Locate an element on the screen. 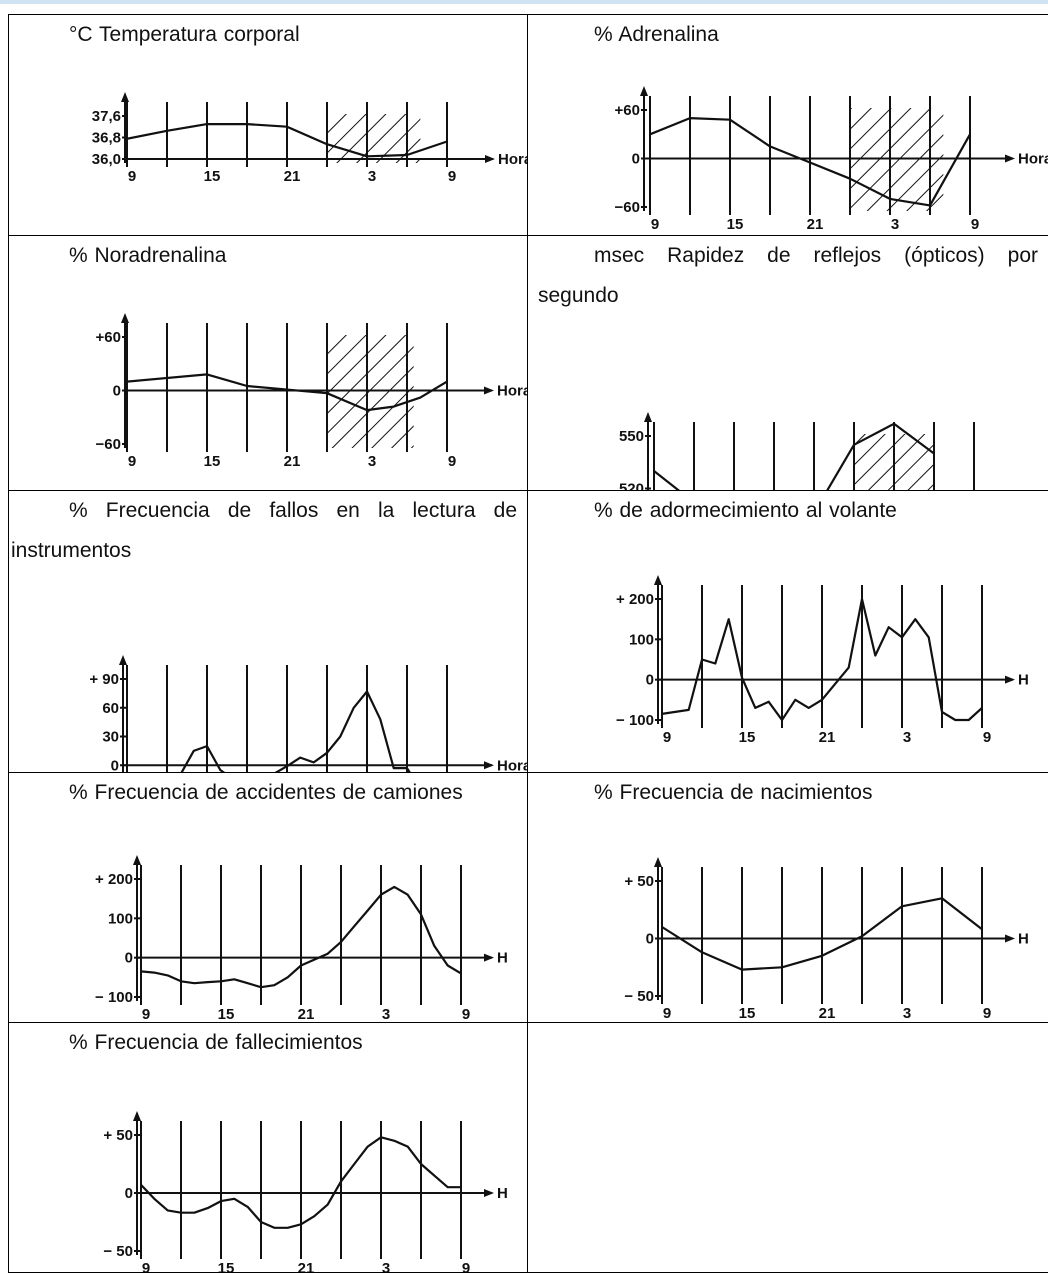  chart-fallos: Hora− 3003060+ 909152139 is located at coordinates (268, 632).